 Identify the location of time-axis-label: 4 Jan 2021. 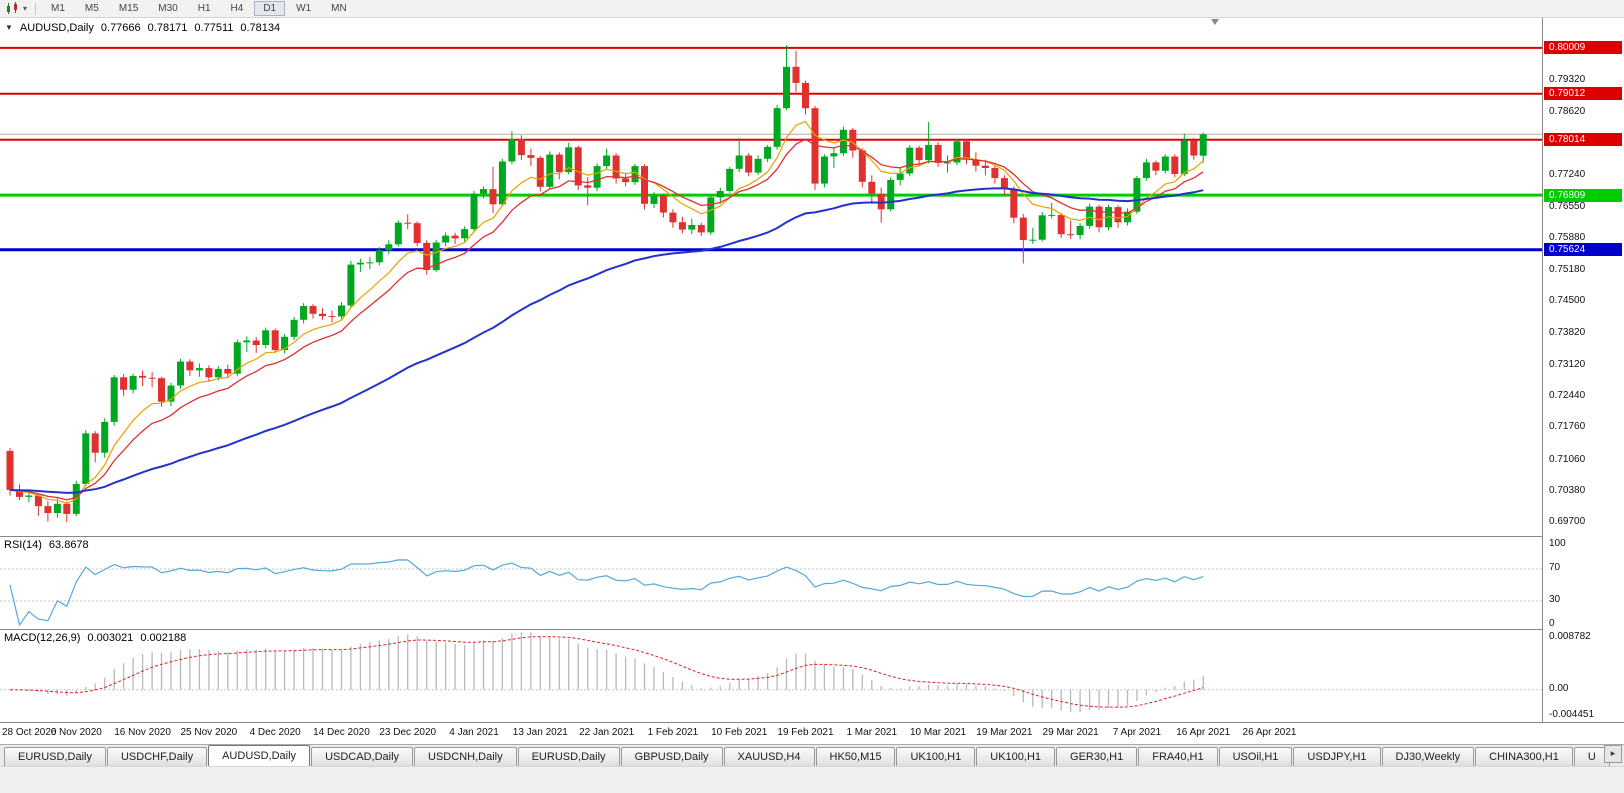
(474, 732).